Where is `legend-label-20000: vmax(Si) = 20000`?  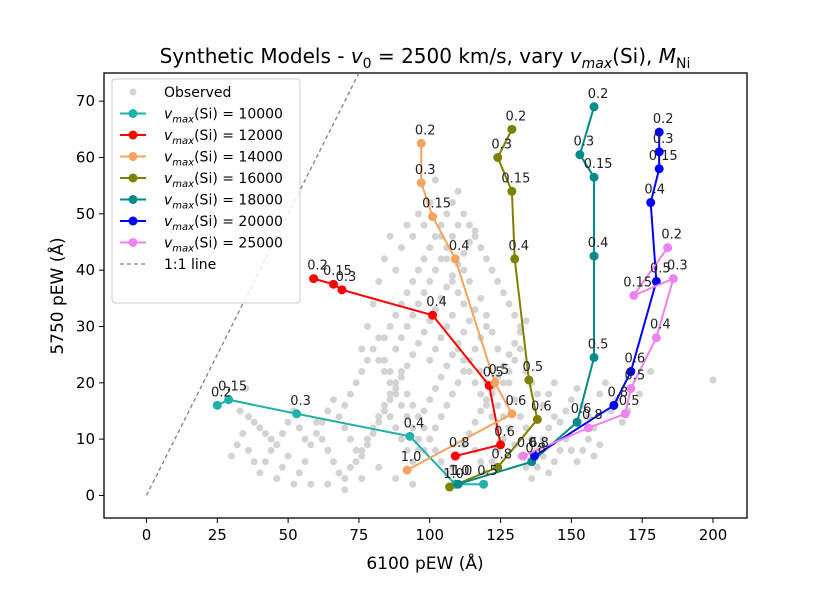 legend-label-20000: vmax(Si) = 20000 is located at coordinates (223, 223).